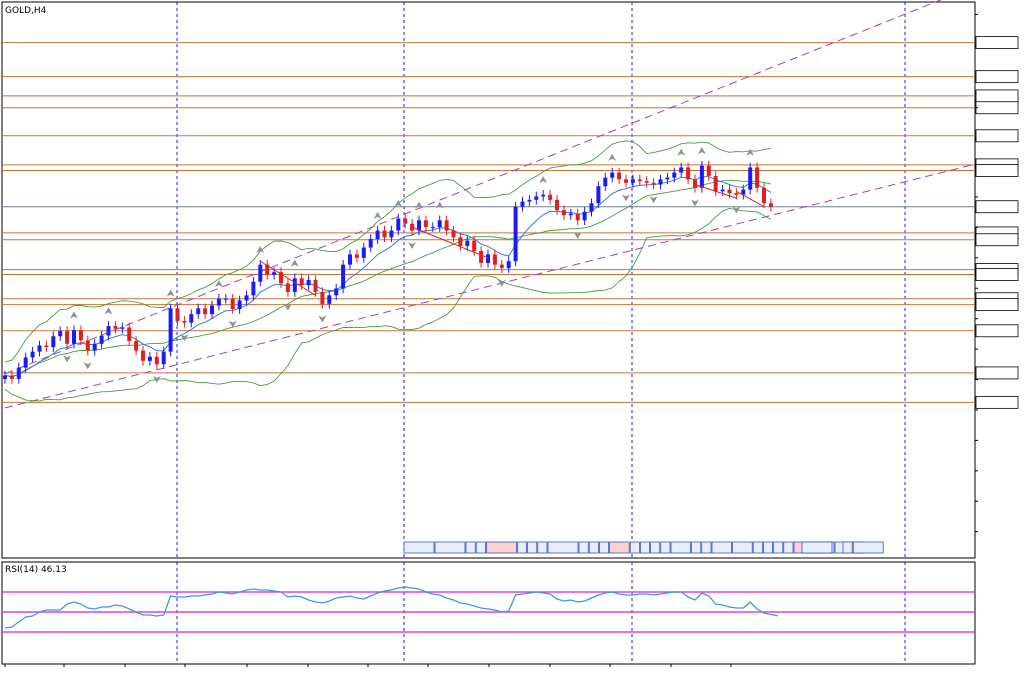  What do you see at coordinates (643, 547) in the screenshot?
I see `session-labels` at bounding box center [643, 547].